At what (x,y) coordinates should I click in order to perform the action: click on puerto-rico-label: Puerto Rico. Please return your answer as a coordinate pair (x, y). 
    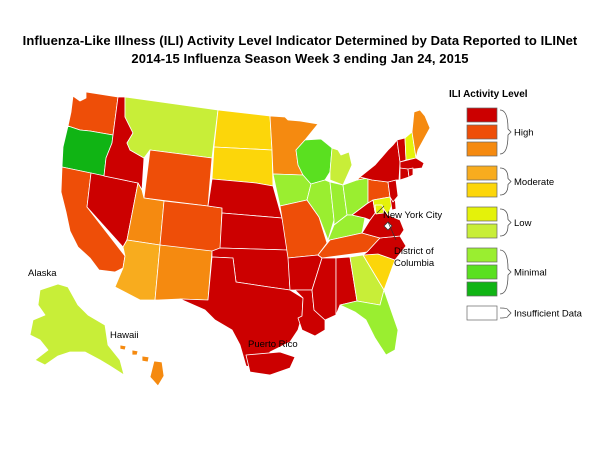
    Looking at the image, I should click on (273, 344).